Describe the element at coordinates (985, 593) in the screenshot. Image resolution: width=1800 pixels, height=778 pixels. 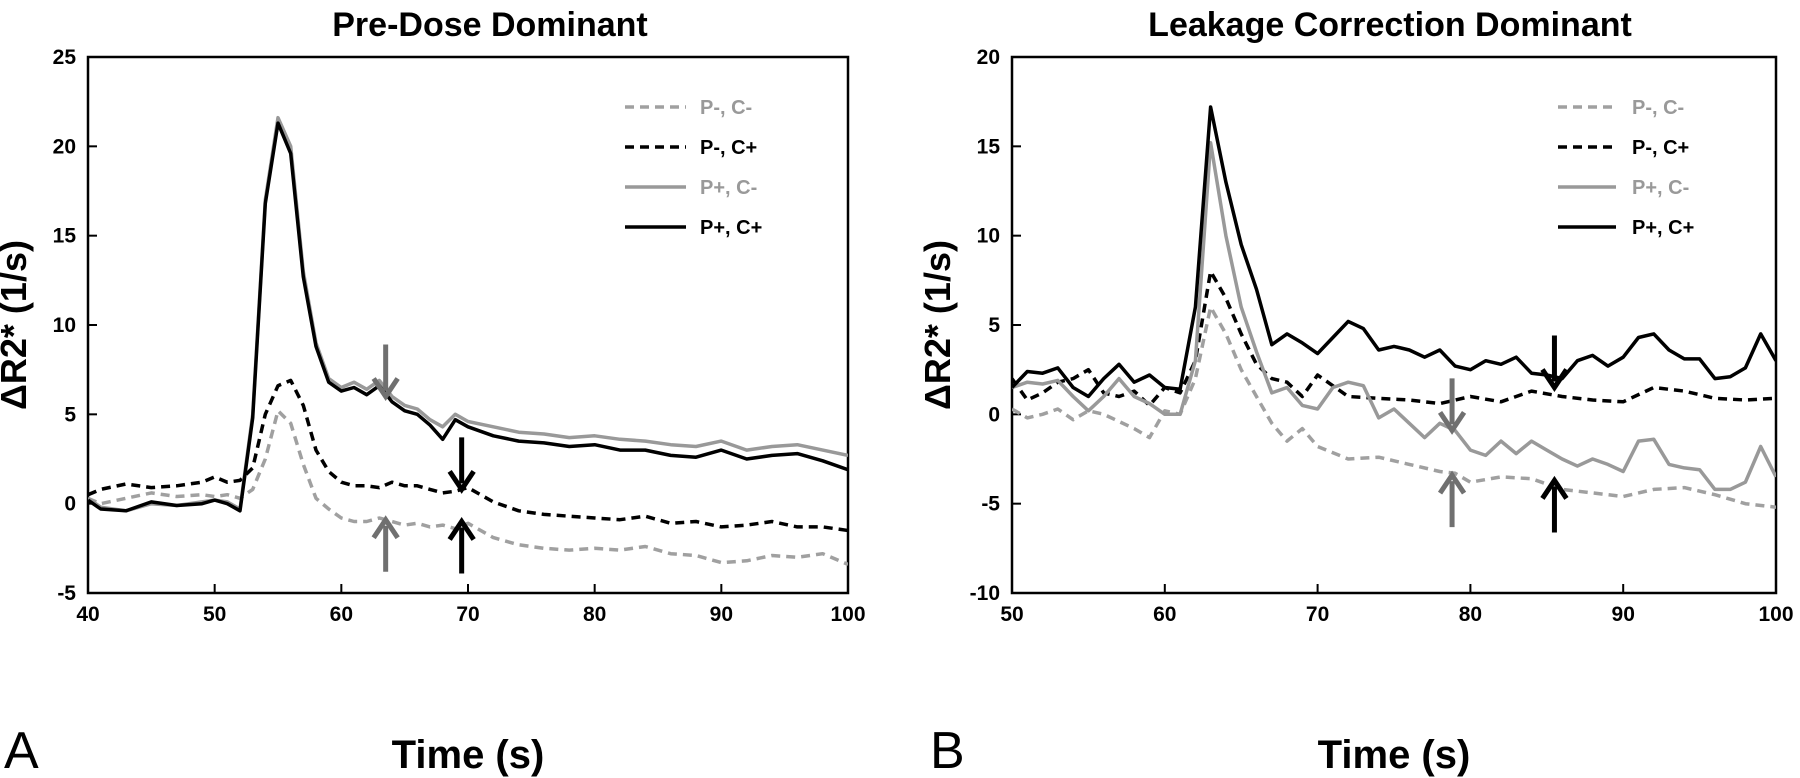
I see `y-tick-label: -10` at that location.